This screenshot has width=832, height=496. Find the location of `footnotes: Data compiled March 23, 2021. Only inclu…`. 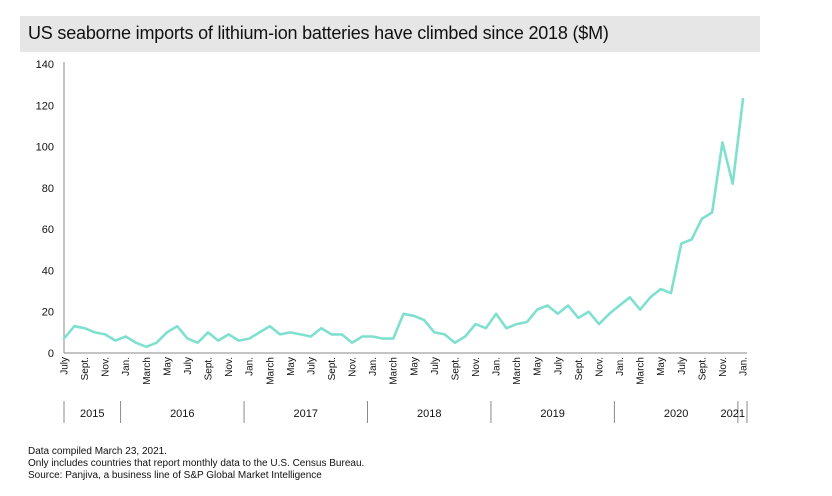

footnotes: Data compiled March 23, 2021. Only inclu… is located at coordinates (196, 464).